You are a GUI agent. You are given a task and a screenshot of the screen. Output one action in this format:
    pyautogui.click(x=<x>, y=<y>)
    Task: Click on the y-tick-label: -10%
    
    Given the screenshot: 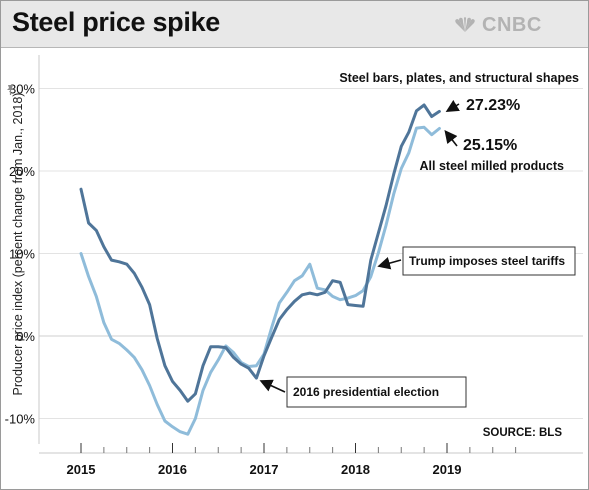 What is the action you would take?
    pyautogui.click(x=20, y=419)
    